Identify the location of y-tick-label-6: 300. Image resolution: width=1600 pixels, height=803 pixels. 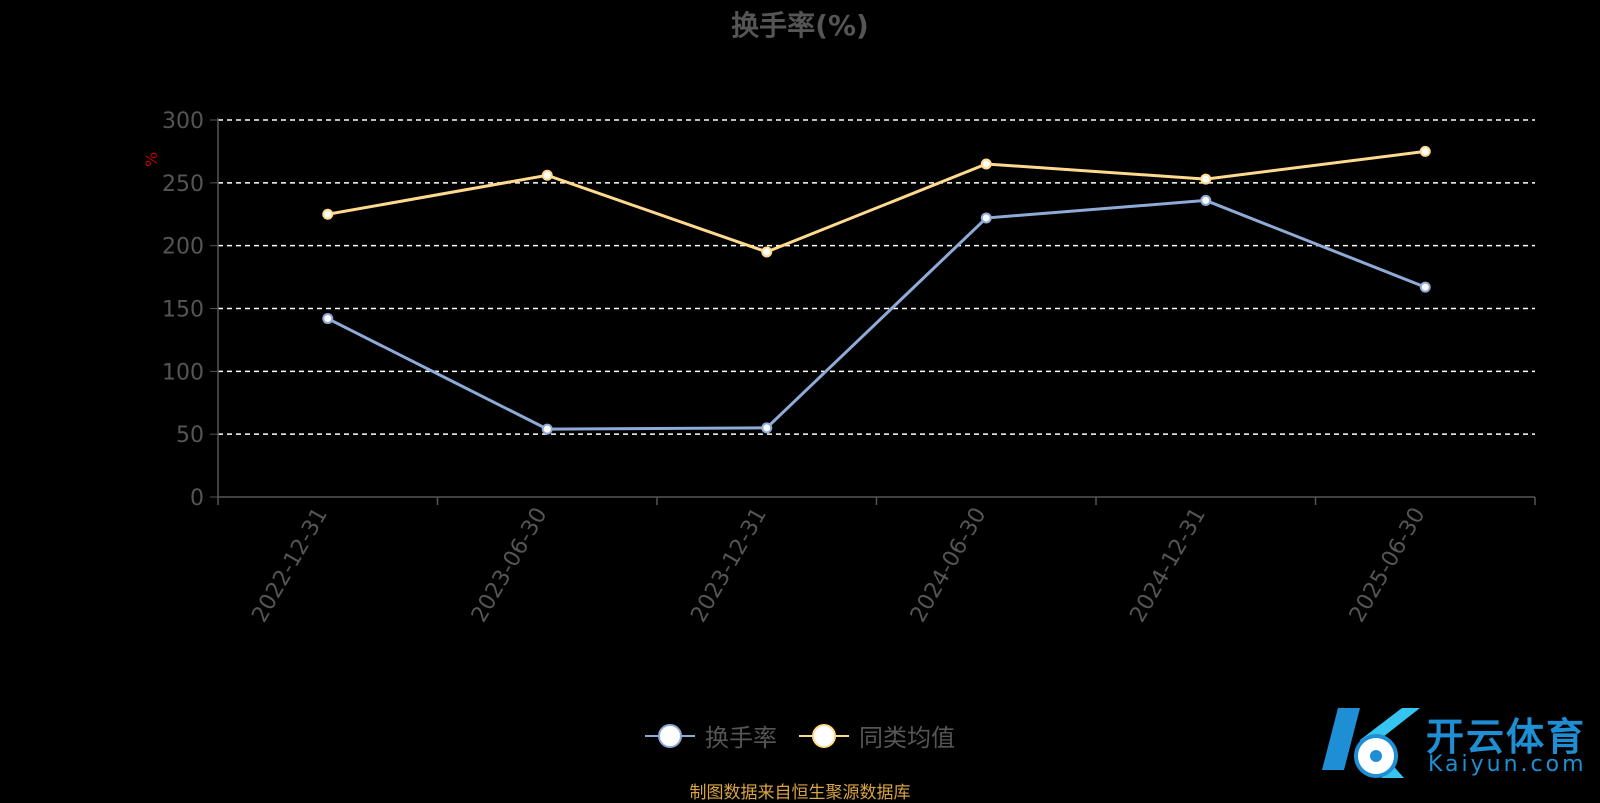
(183, 121).